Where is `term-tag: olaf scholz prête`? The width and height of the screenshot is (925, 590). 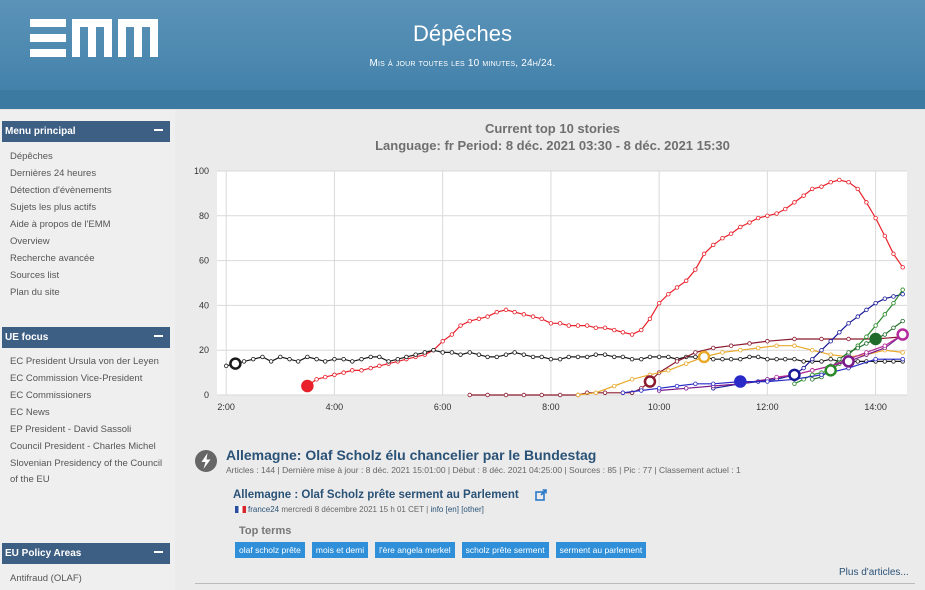
term-tag: olaf scholz prête is located at coordinates (270, 550).